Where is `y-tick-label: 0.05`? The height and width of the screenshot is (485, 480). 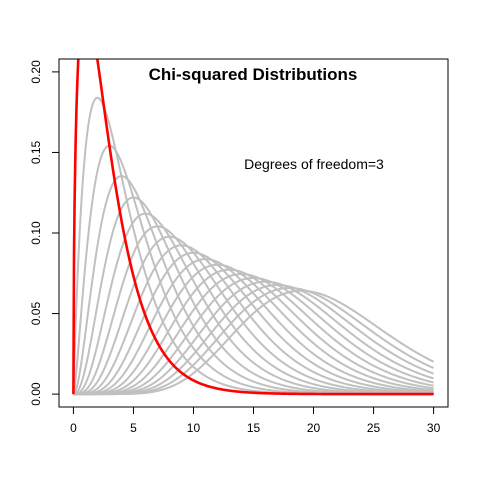 y-tick-label: 0.05 is located at coordinates (36, 314).